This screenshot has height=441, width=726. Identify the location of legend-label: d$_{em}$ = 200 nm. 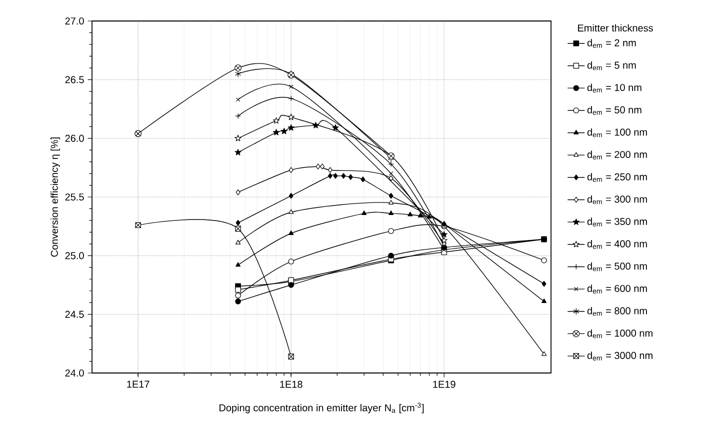
(617, 155).